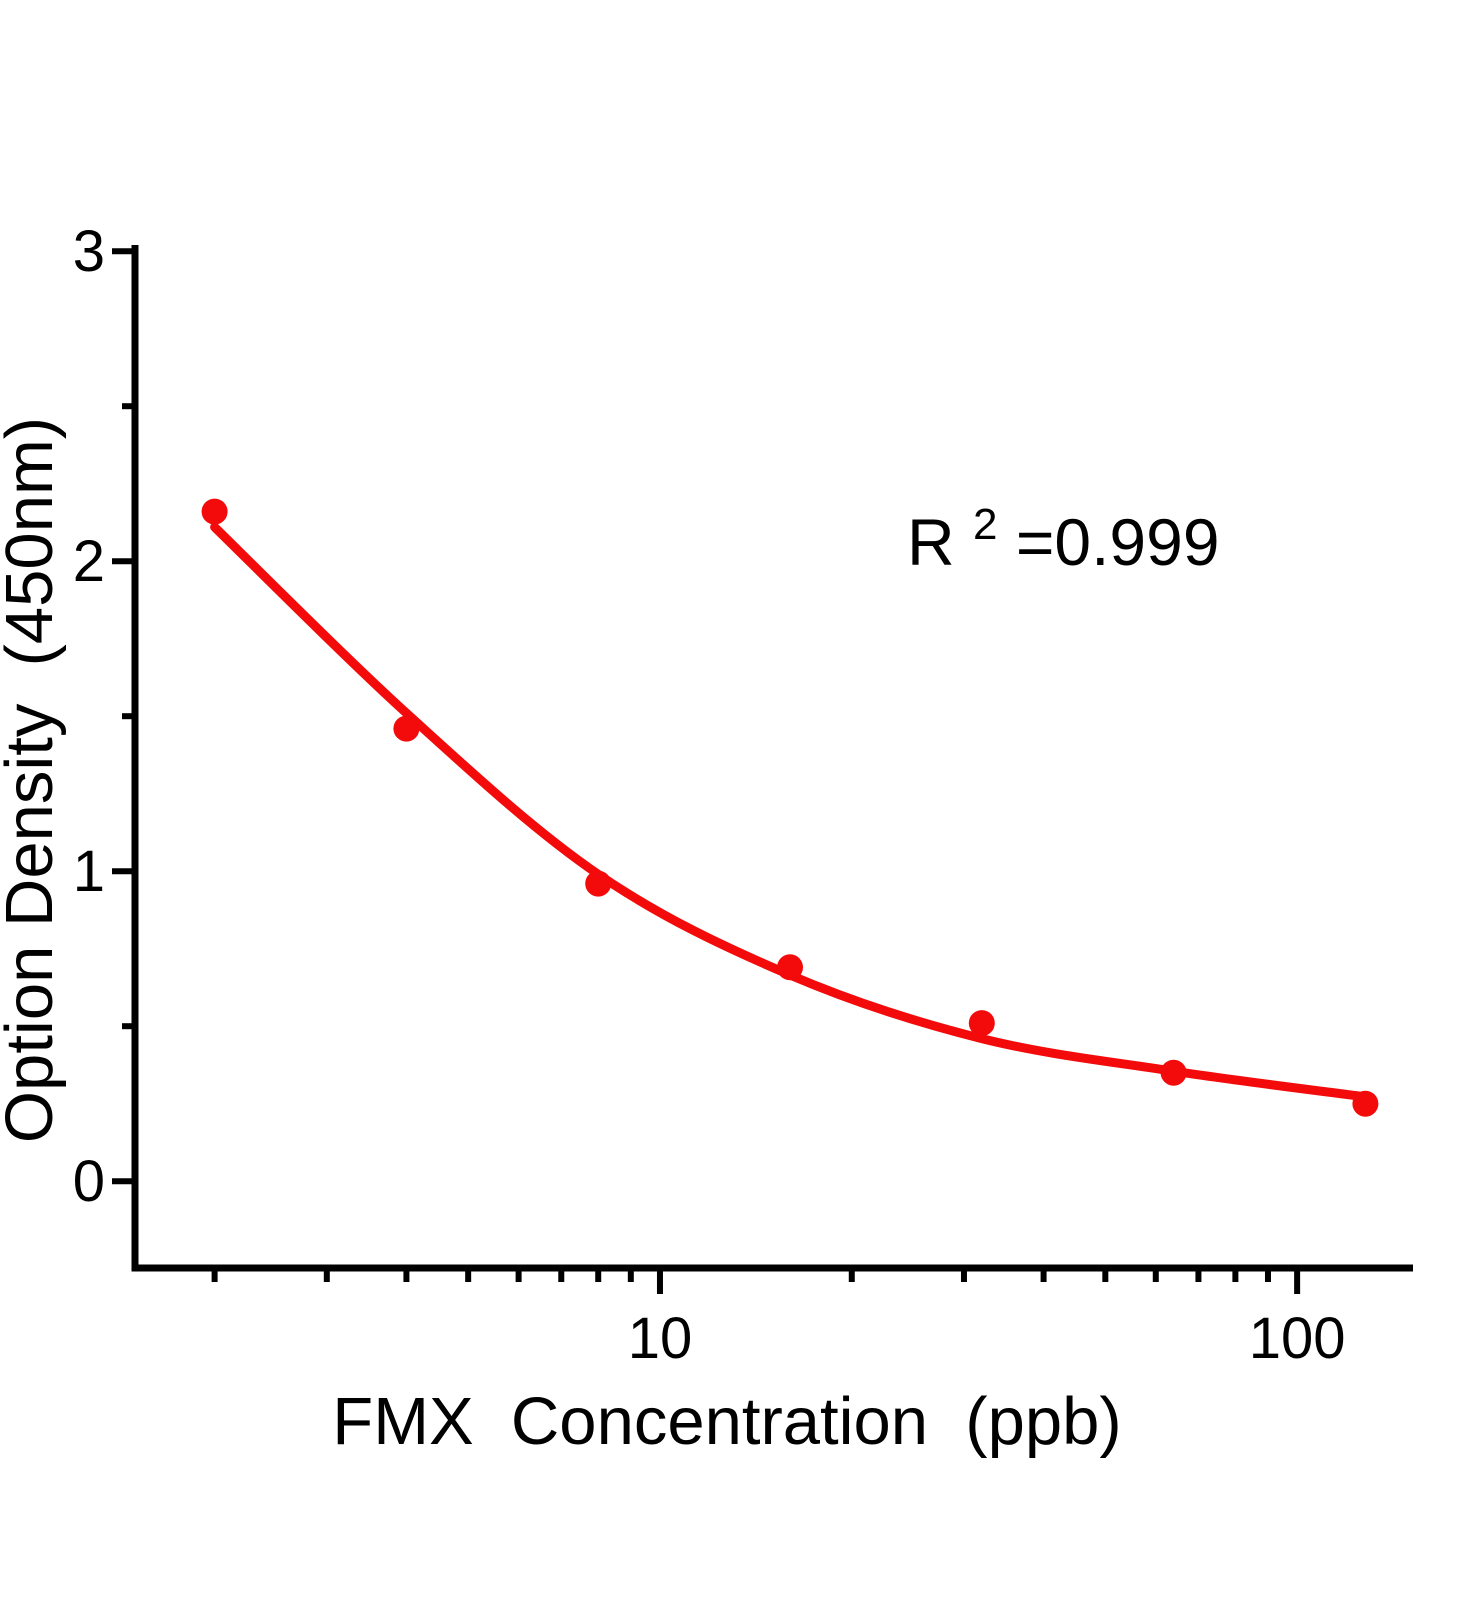 The height and width of the screenshot is (1600, 1472). I want to click on y-tick-label: 0, so click(89, 1181).